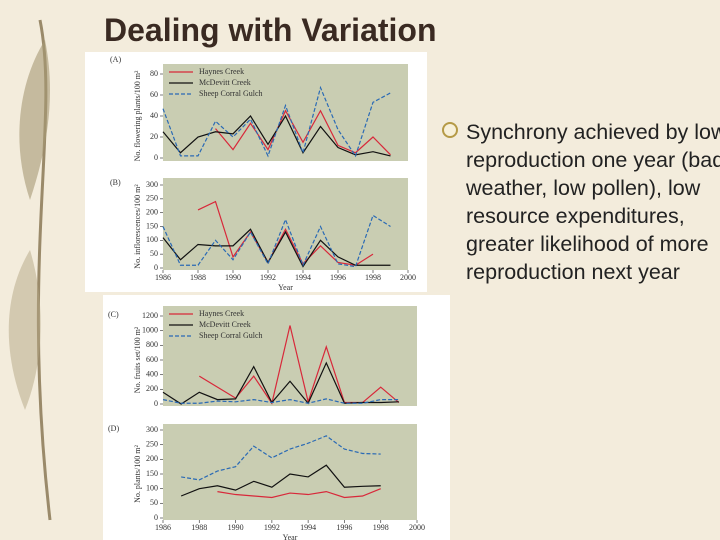  What do you see at coordinates (450, 130) in the screenshot?
I see `bullet-marker` at bounding box center [450, 130].